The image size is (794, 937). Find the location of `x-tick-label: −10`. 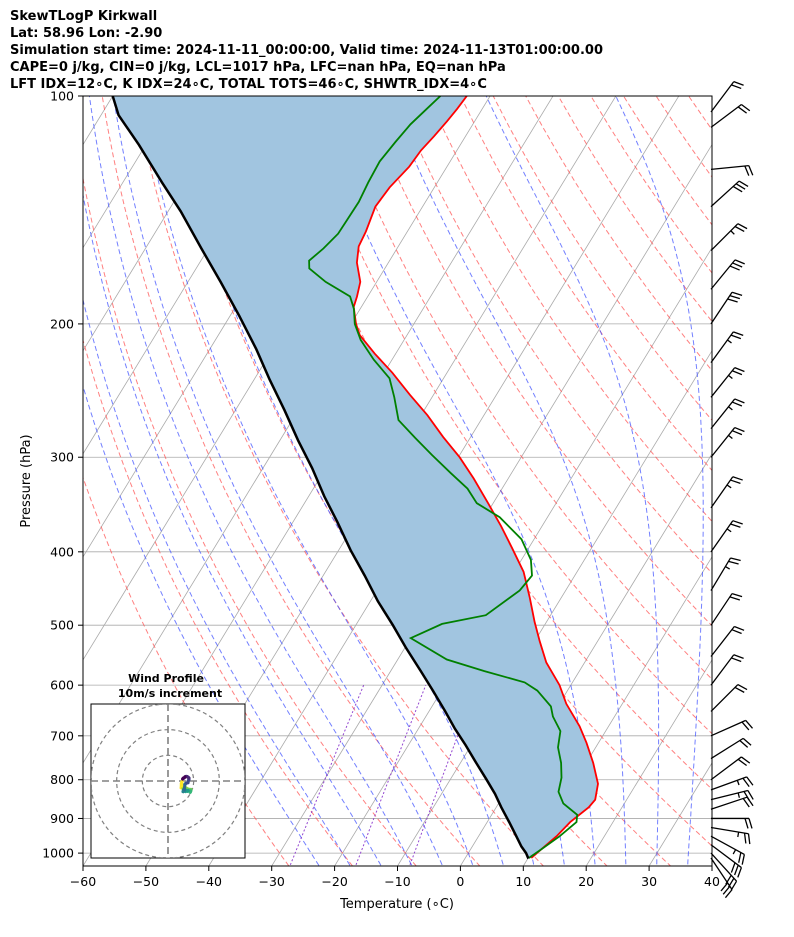

x-tick-label: −10 is located at coordinates (397, 881).